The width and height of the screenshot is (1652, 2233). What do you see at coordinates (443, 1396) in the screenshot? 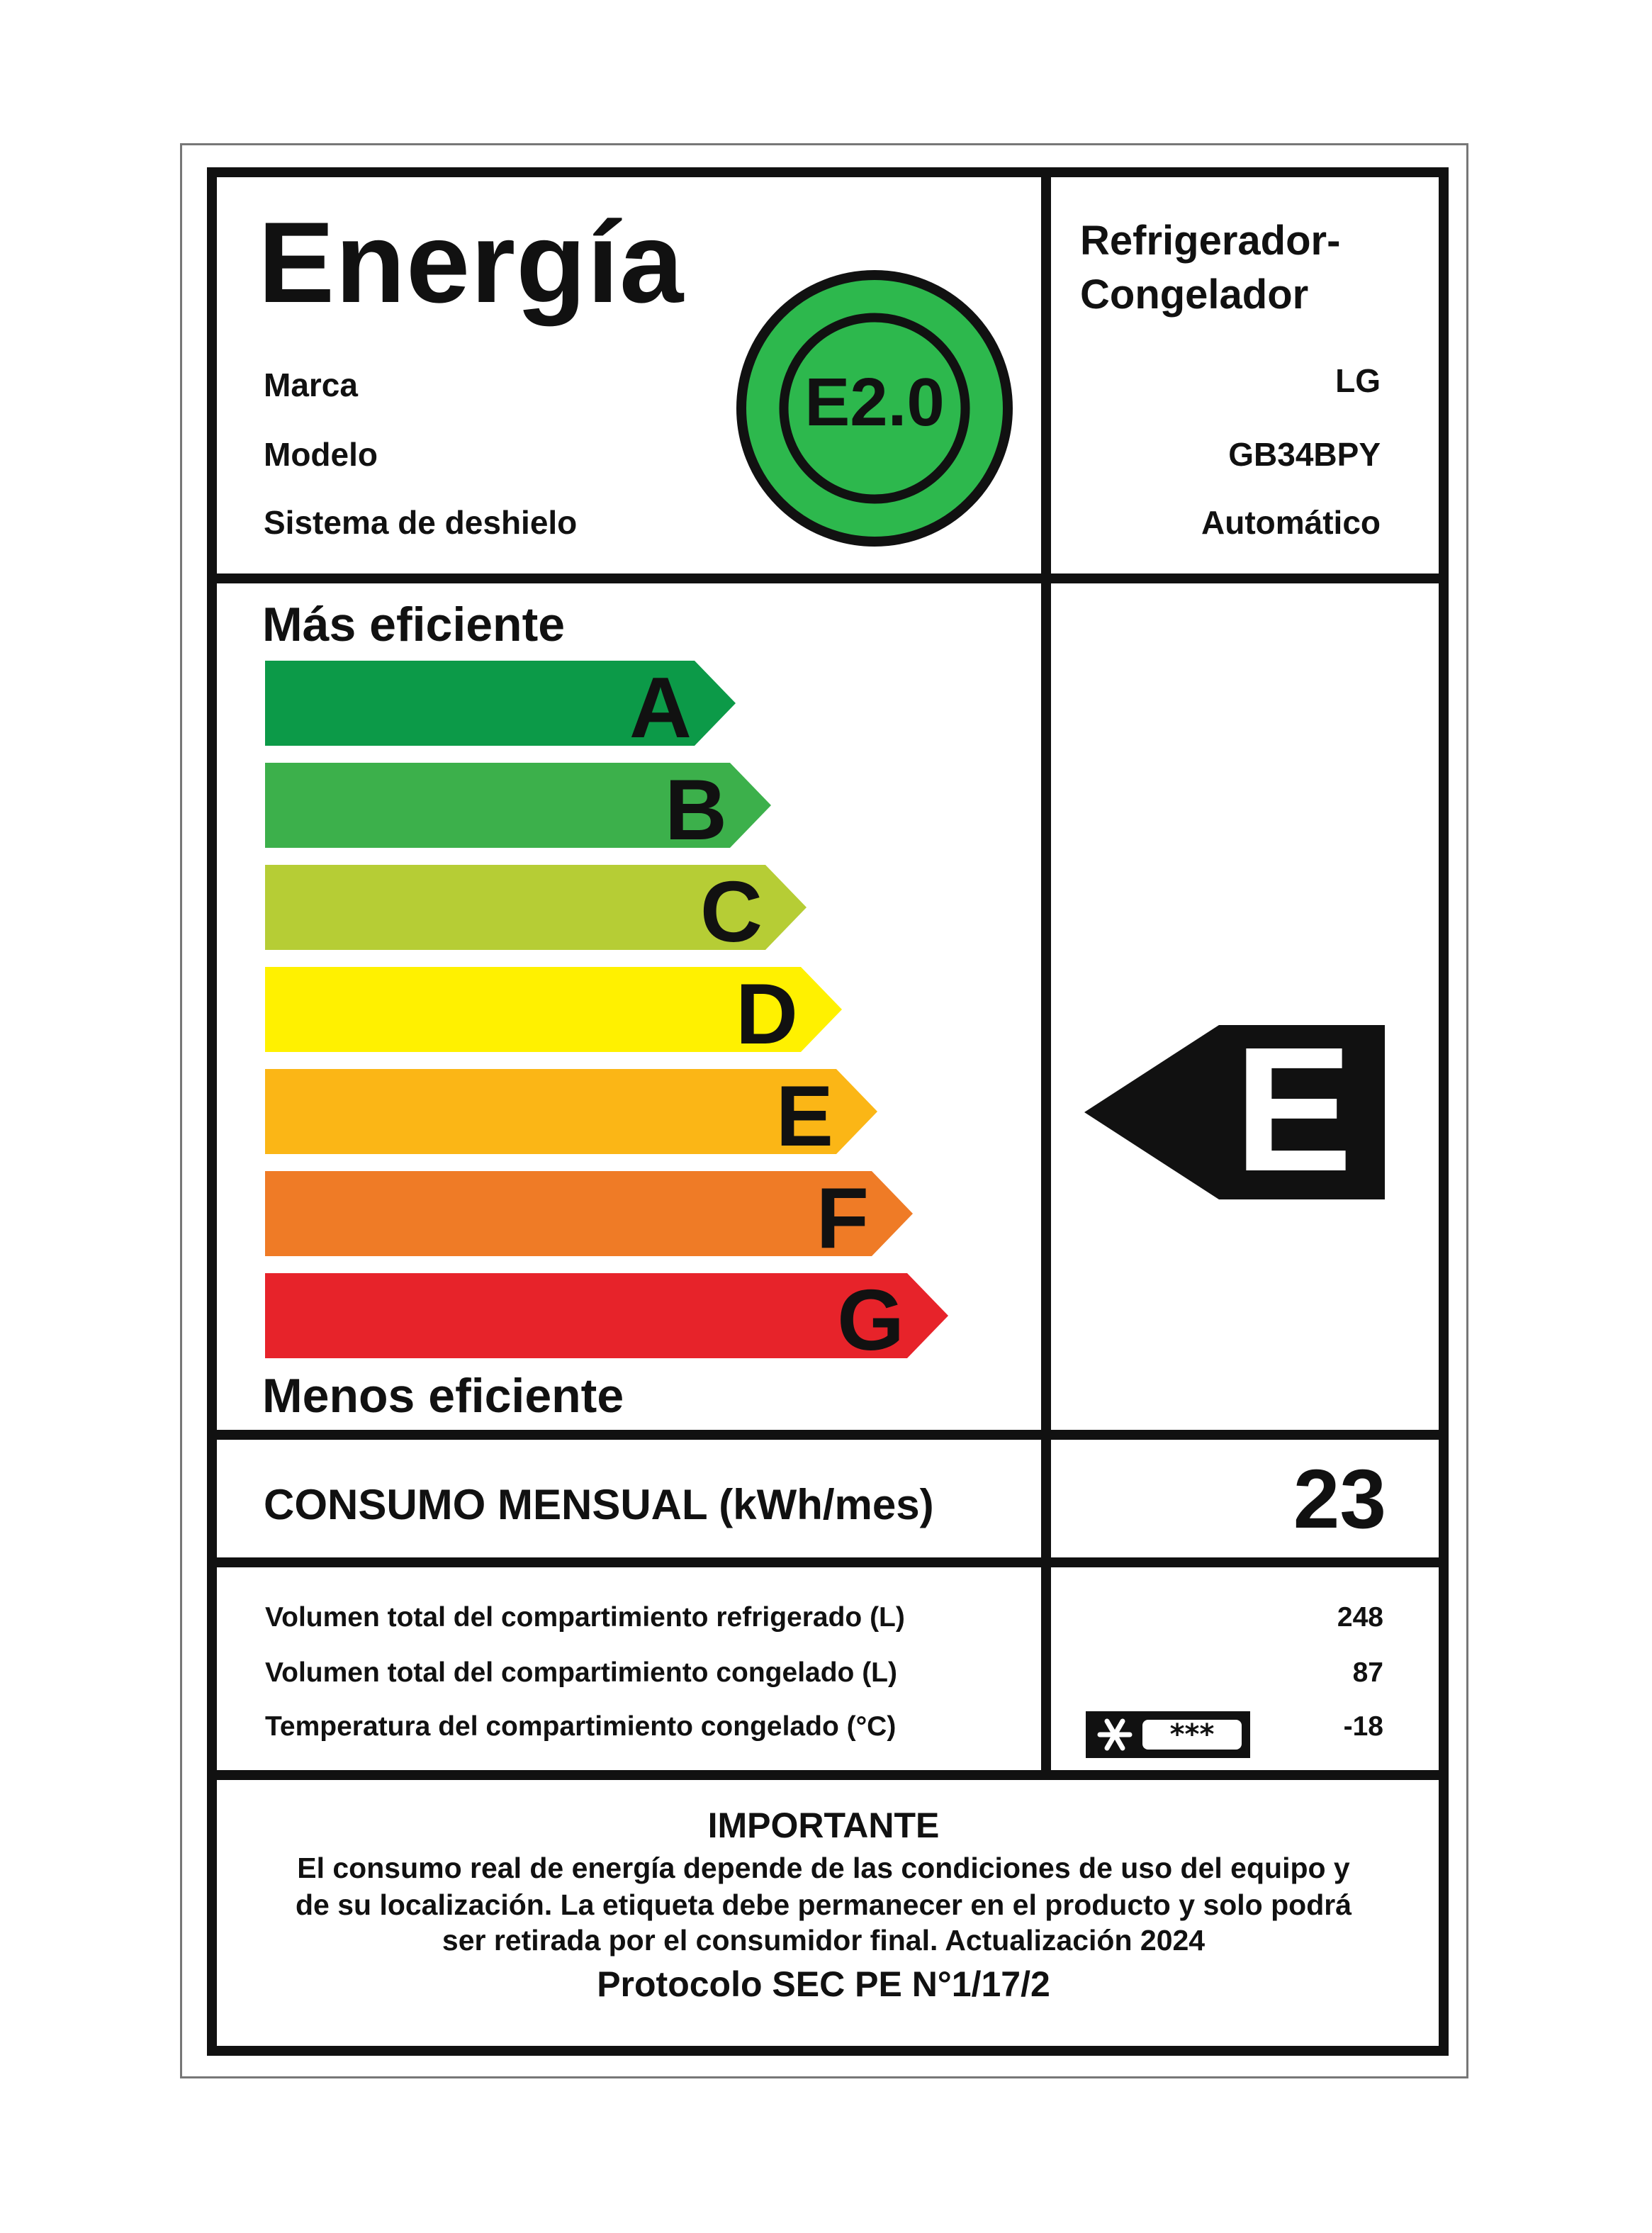
I see `least-efficient-label: Menos eficiente` at bounding box center [443, 1396].